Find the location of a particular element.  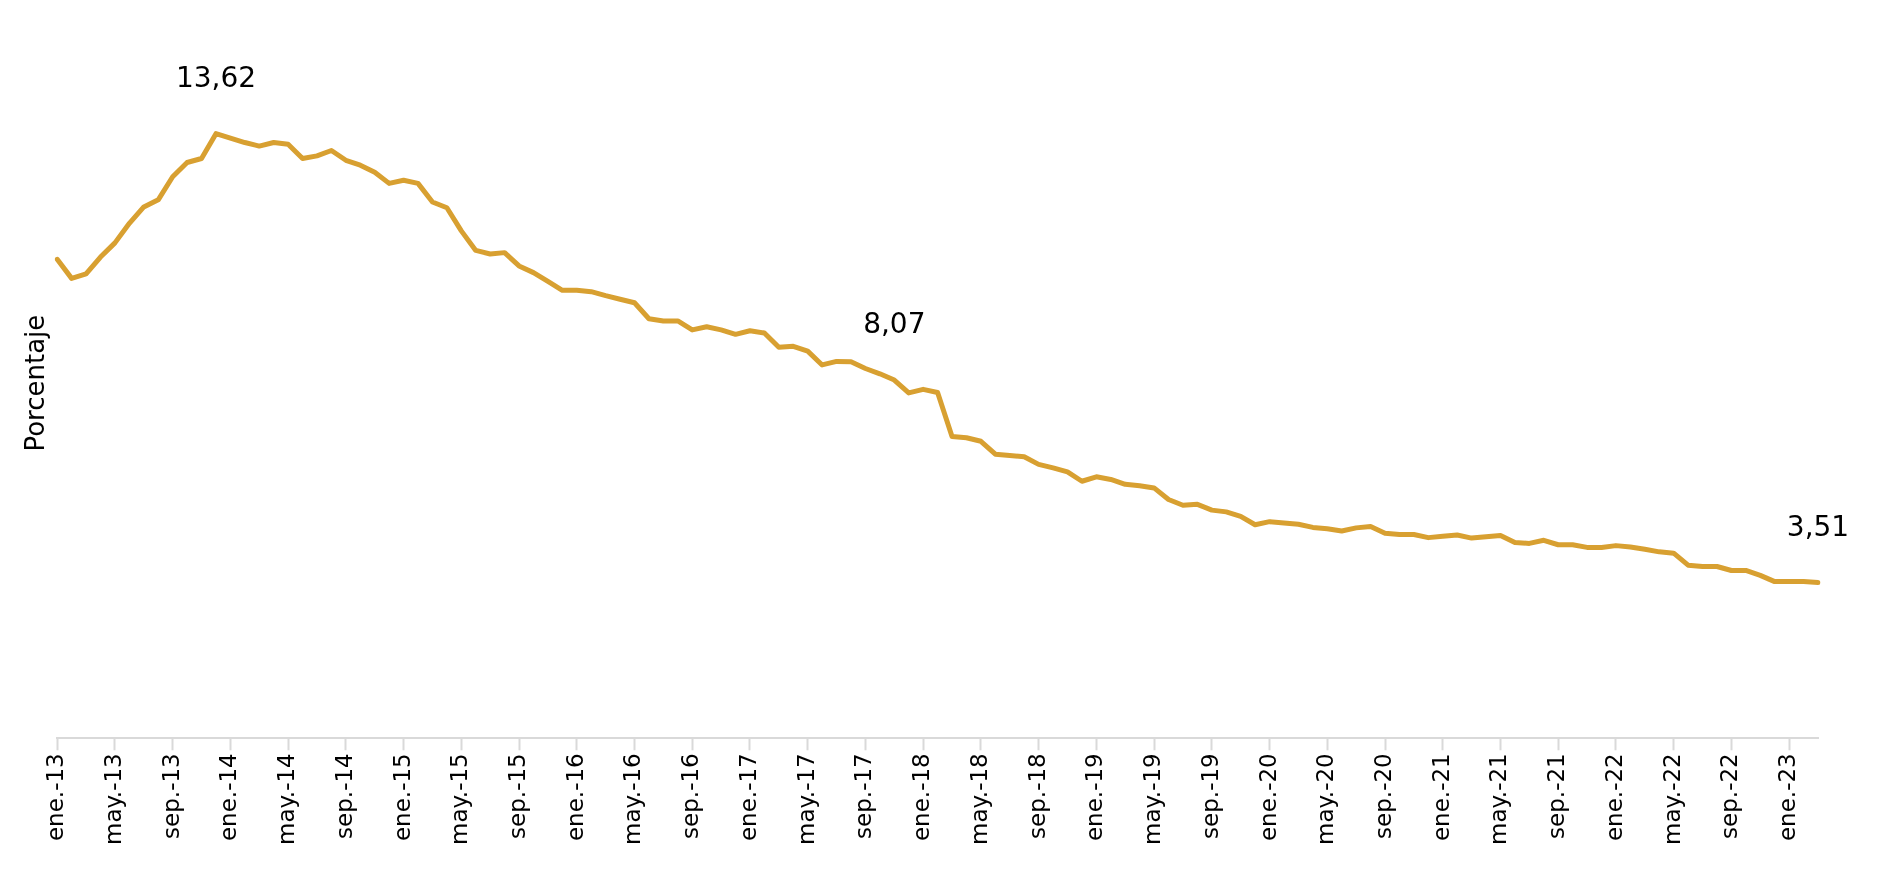

x-tick-label: sep.-18 is located at coordinates (1036, 796).